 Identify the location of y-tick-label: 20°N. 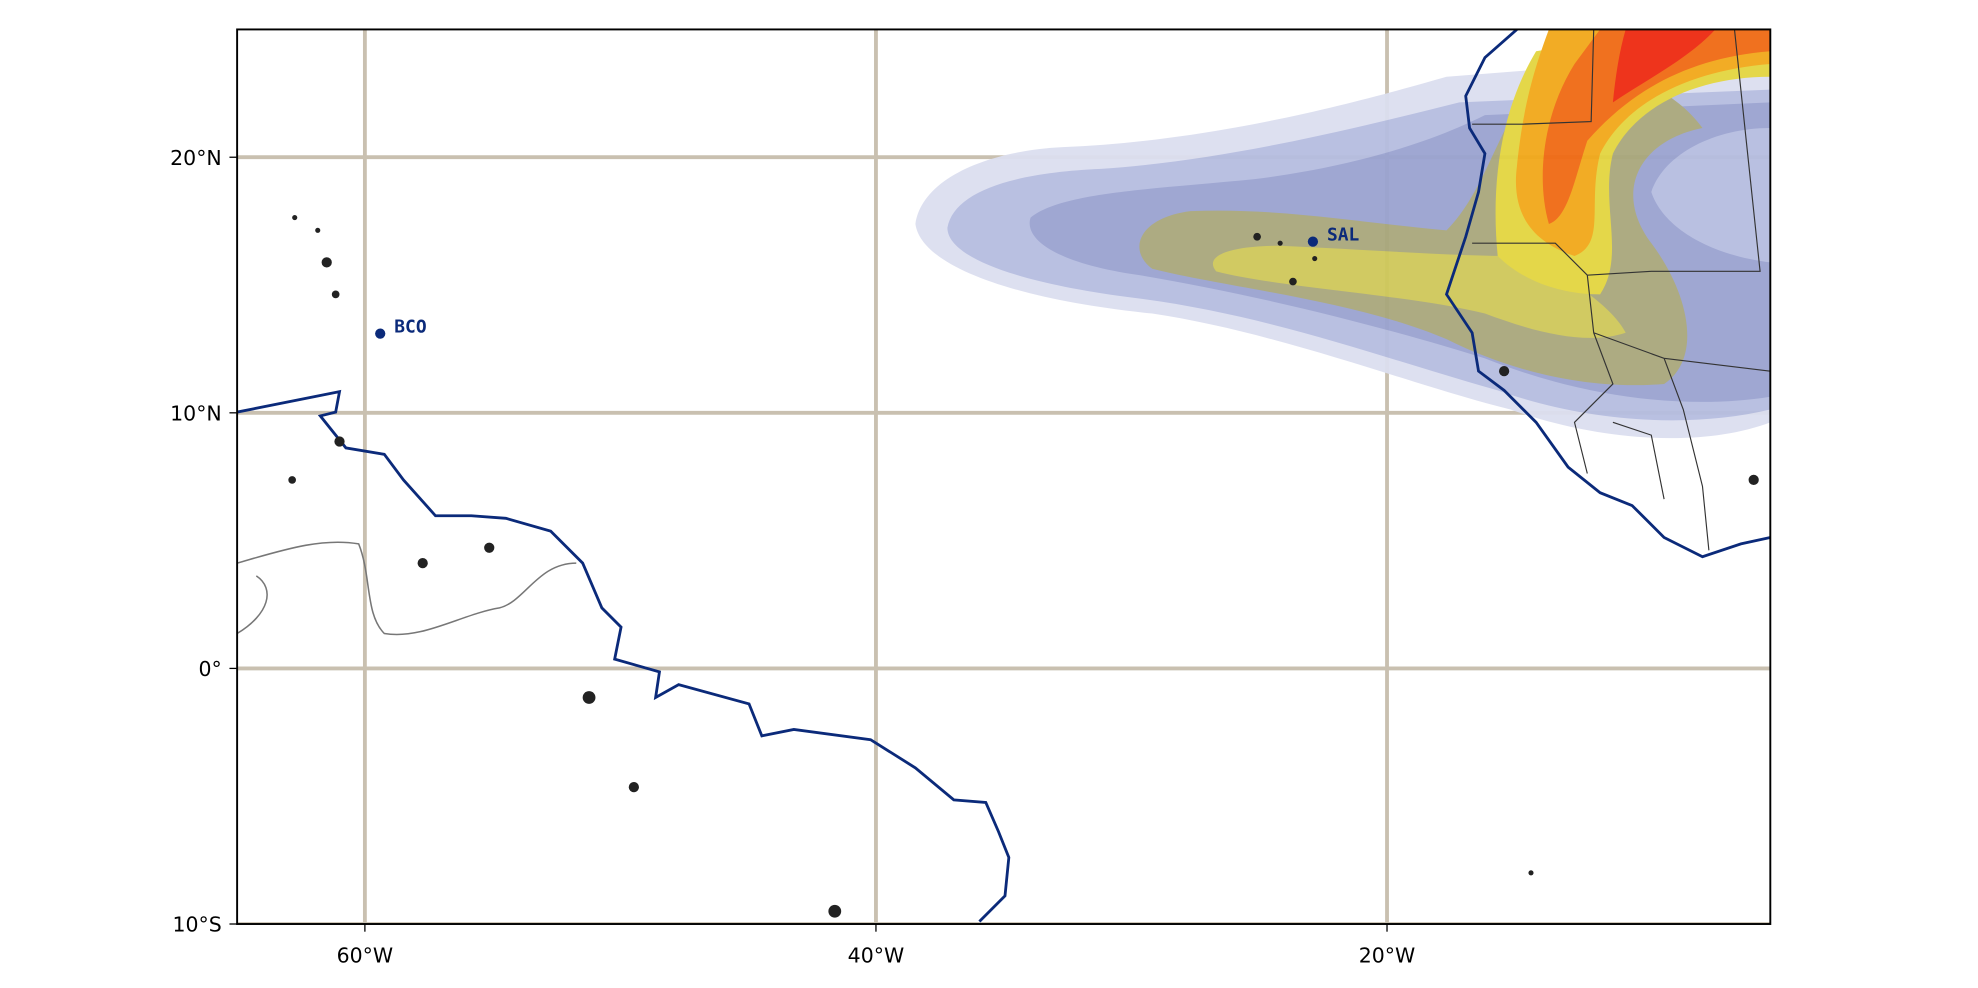
(196, 158).